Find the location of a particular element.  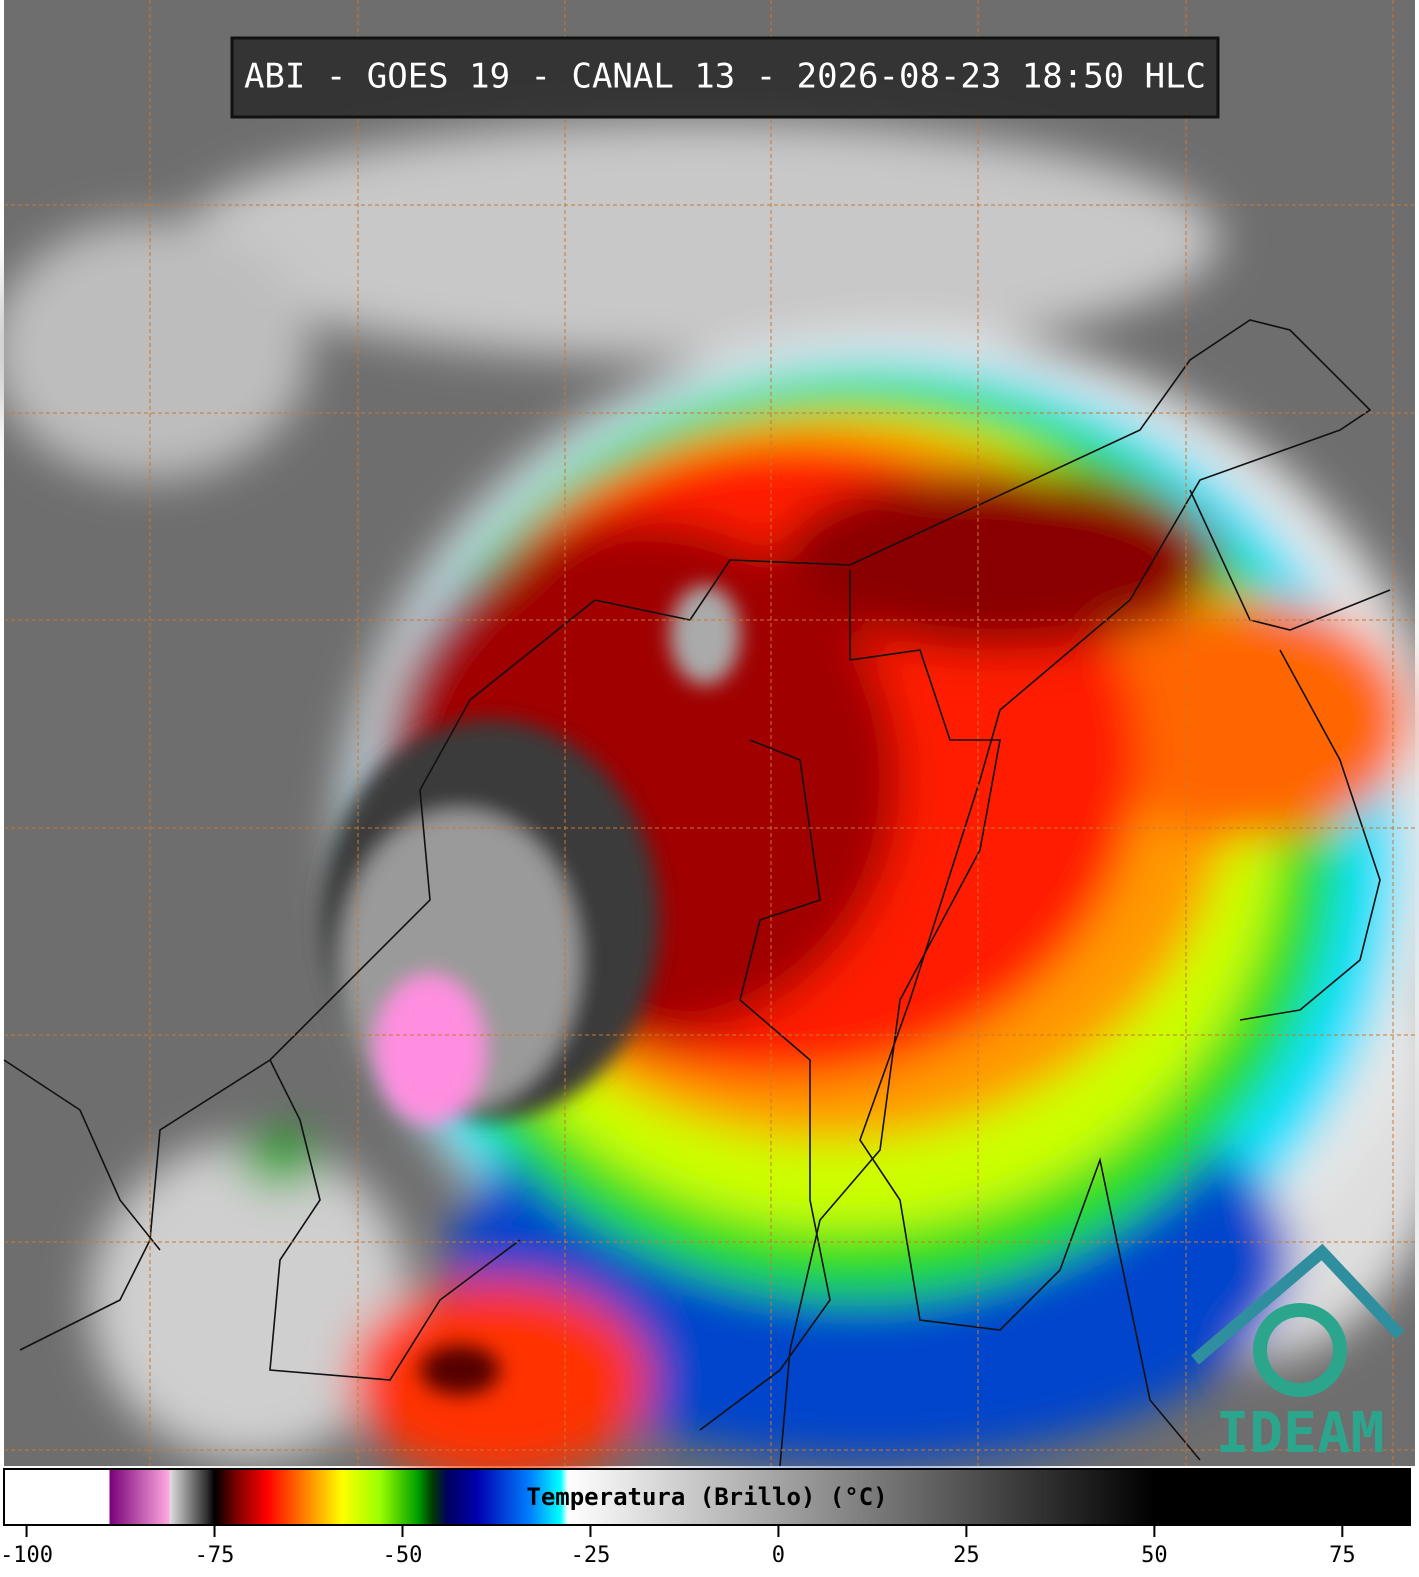

tick-label: 0 is located at coordinates (778, 1555).